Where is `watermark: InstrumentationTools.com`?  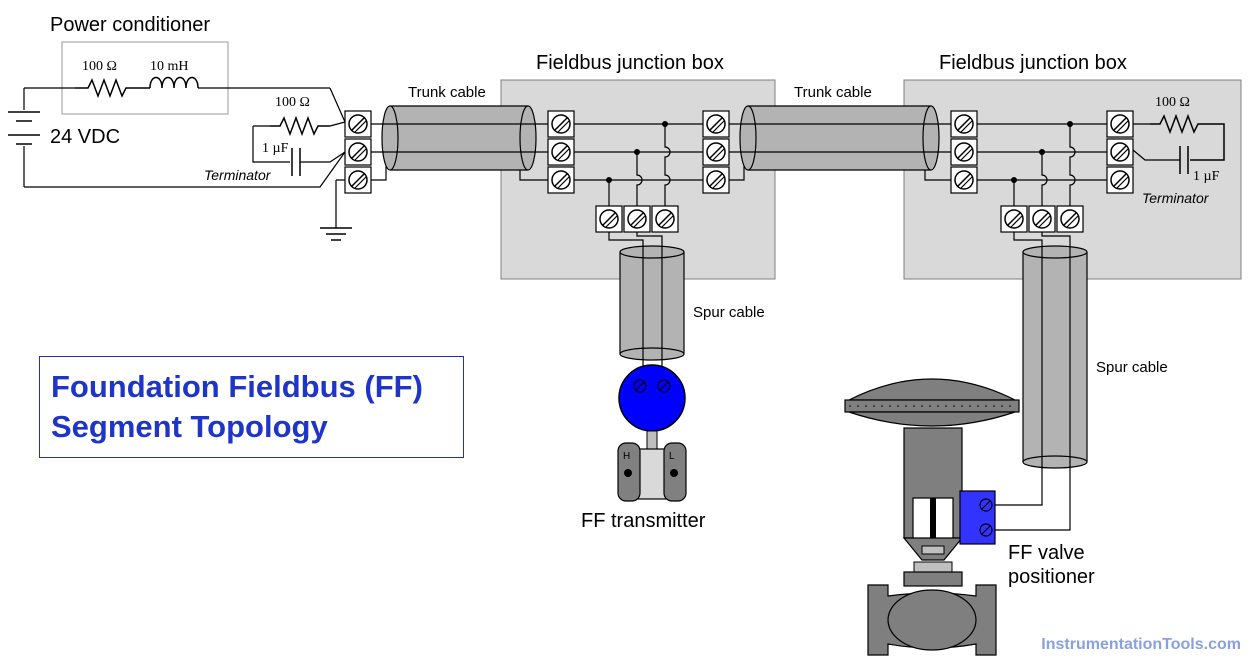 watermark: InstrumentationTools.com is located at coordinates (1141, 644).